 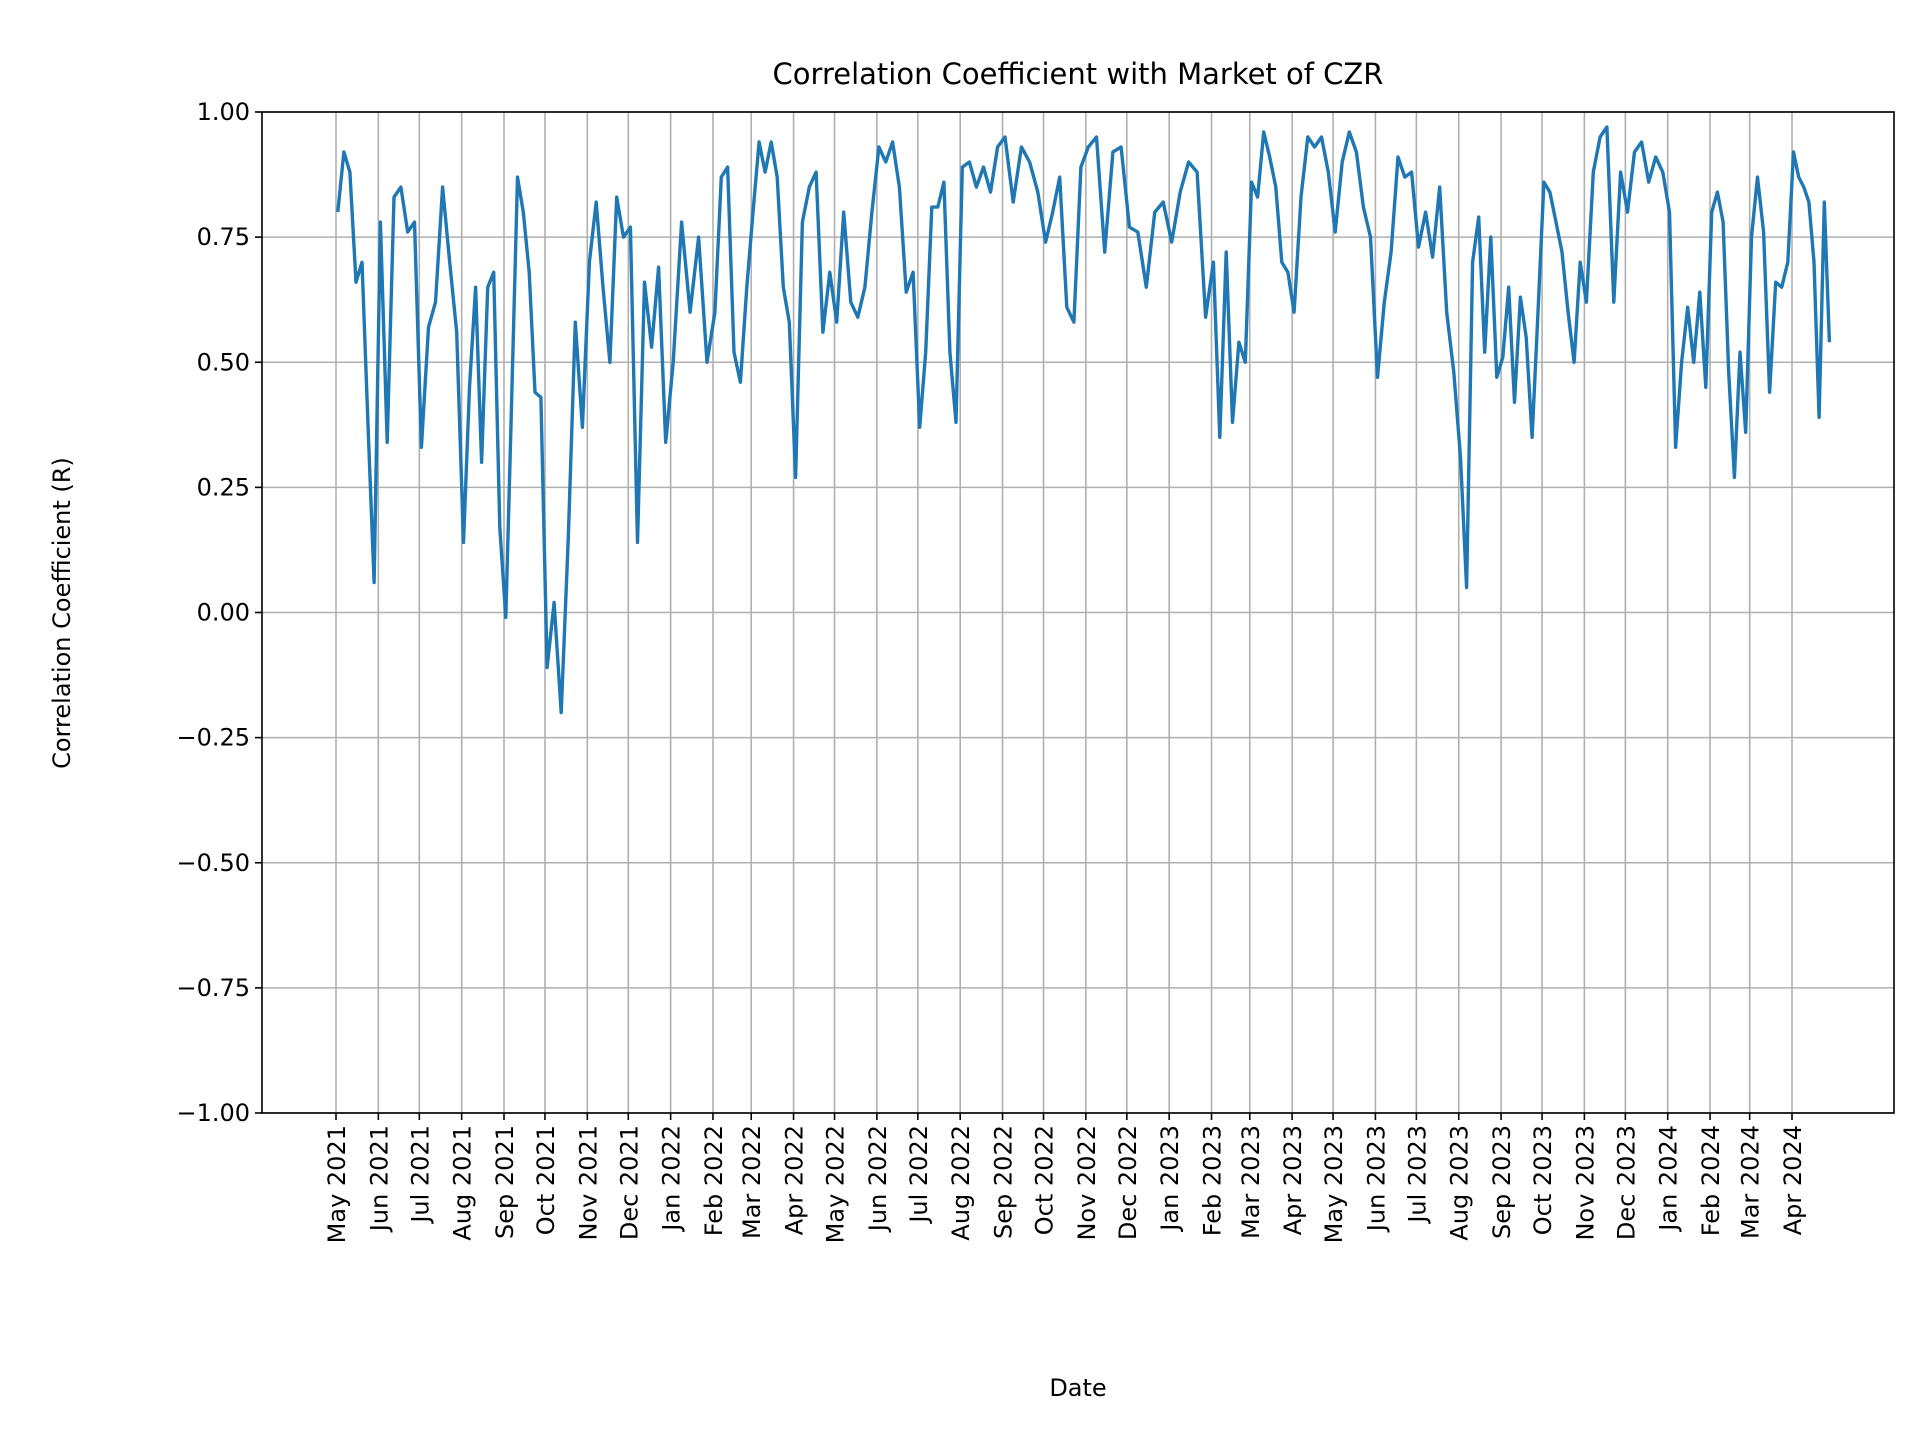 What do you see at coordinates (379, 1179) in the screenshot?
I see `x-tick-label: Jun 2021` at bounding box center [379, 1179].